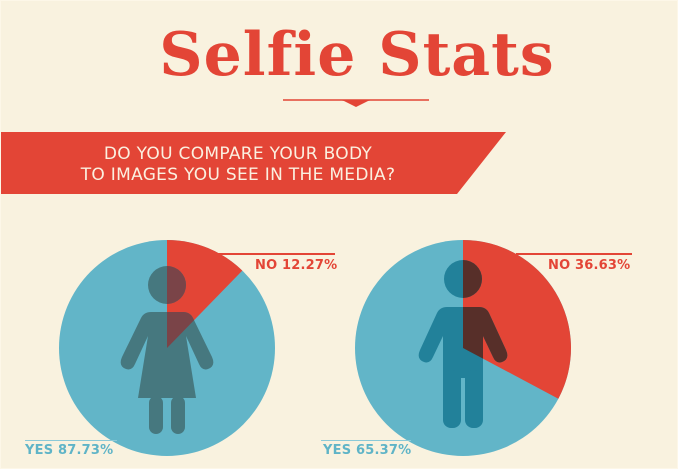 The width and height of the screenshot is (678, 469). I want to click on banner-shape, so click(253, 163).